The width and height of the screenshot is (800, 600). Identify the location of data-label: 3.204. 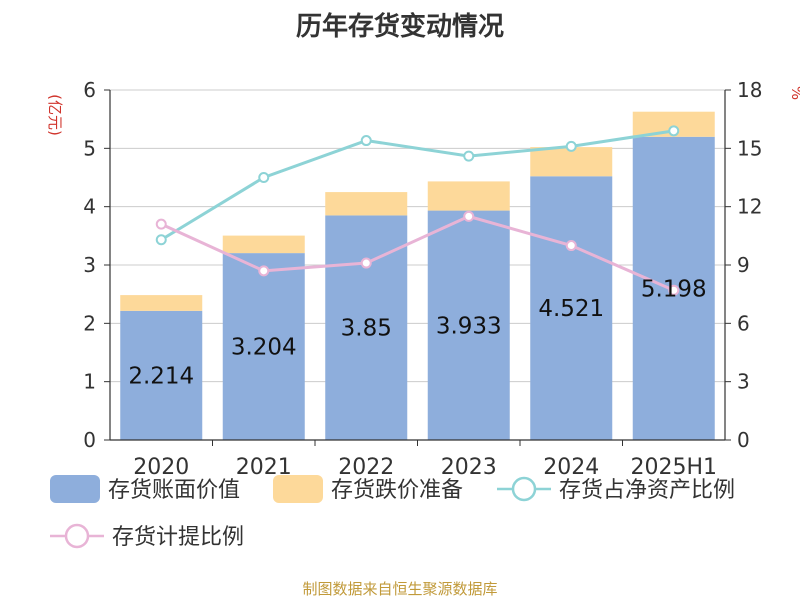
(264, 348).